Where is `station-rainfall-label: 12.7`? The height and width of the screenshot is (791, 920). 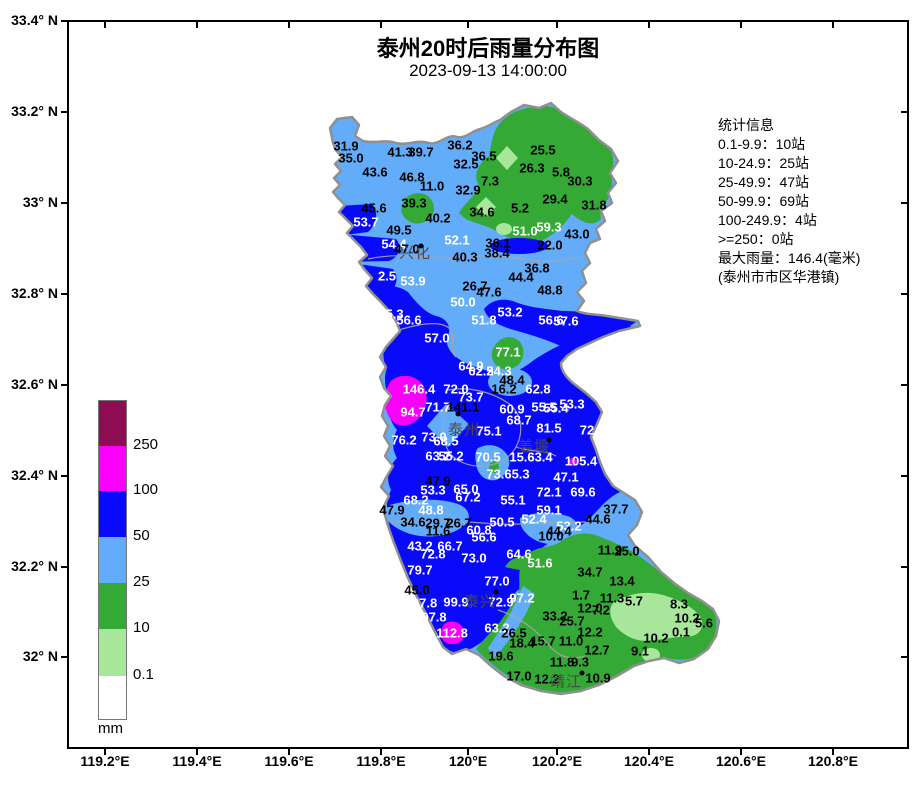 station-rainfall-label: 12.7 is located at coordinates (597, 650).